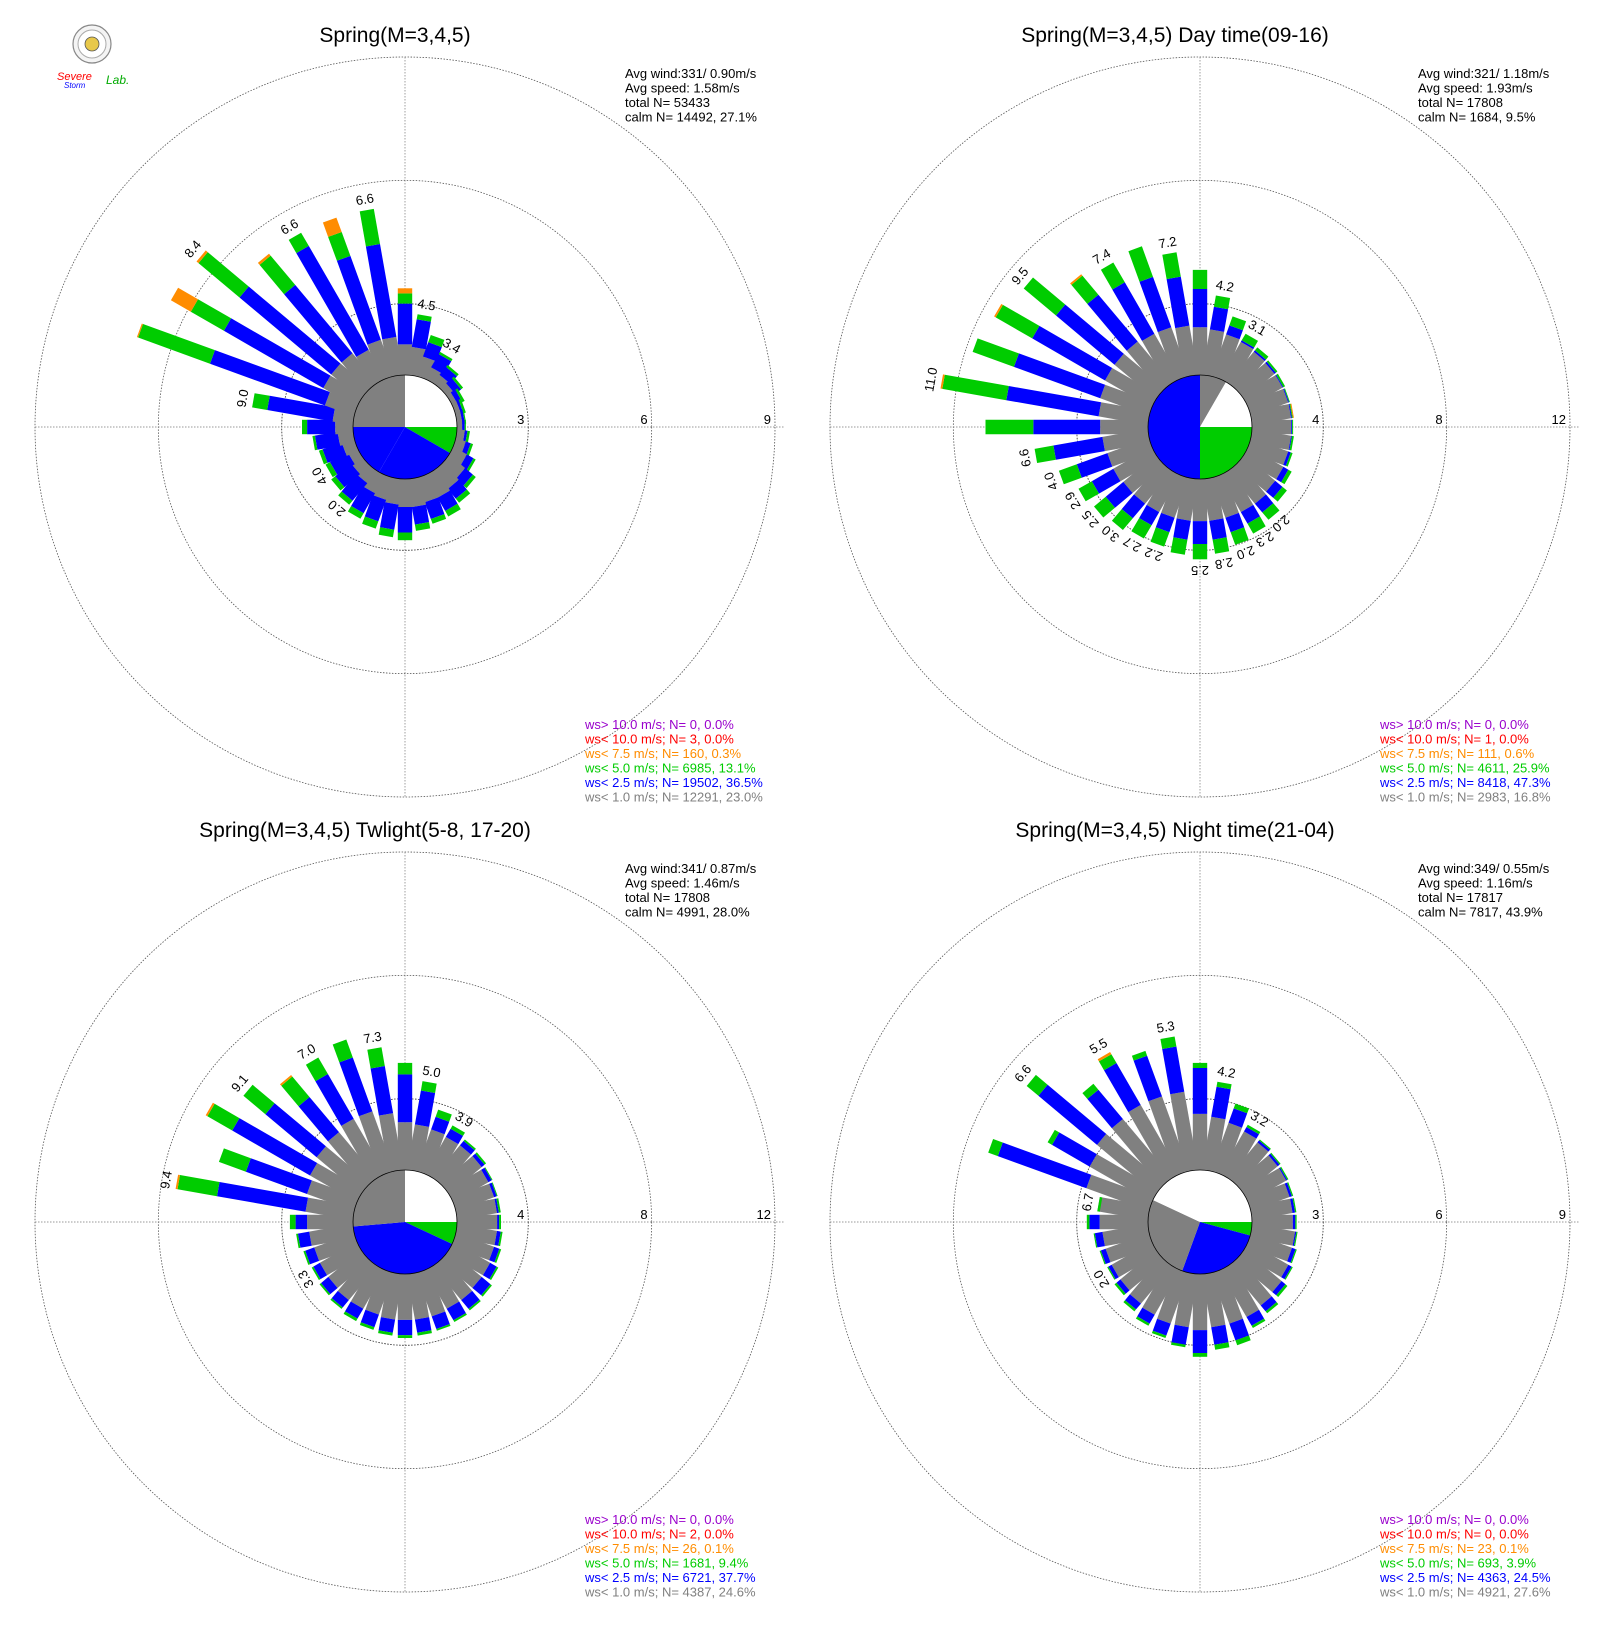 Image resolution: width=1620 pixels, height=1645 pixels. I want to click on legend-entry: ws< 5.0 m/s; N= 1681, 9.4%, so click(666, 1563).